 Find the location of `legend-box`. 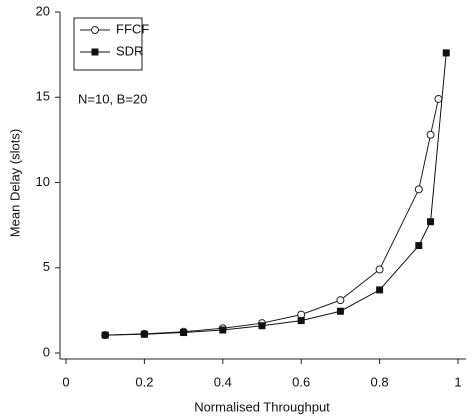

legend-box is located at coordinates (108, 44).